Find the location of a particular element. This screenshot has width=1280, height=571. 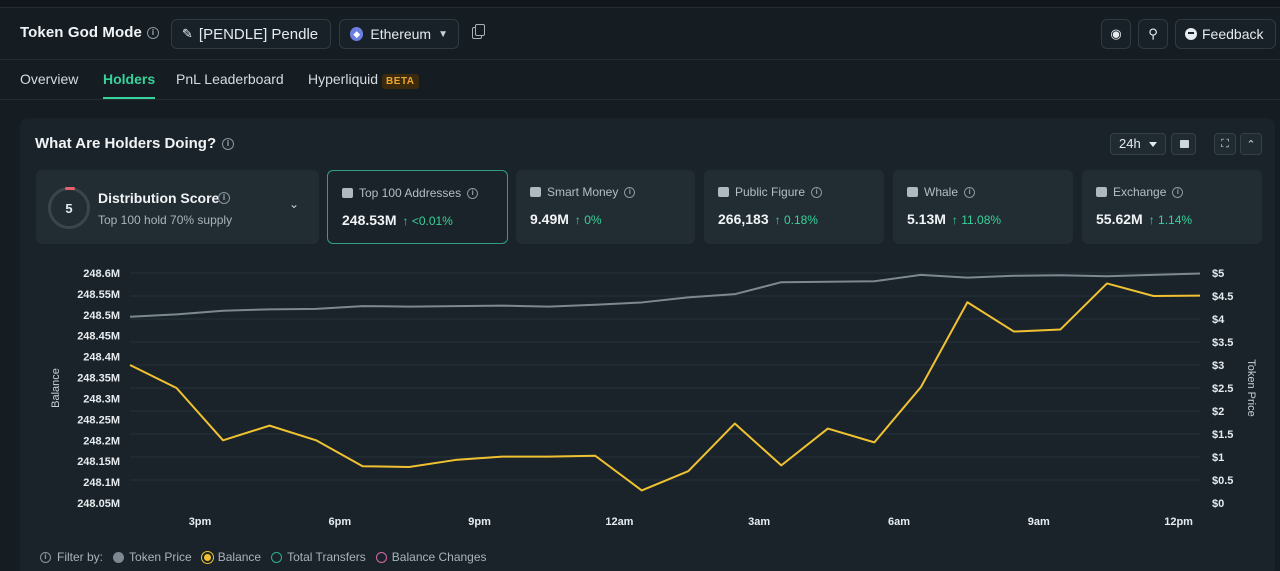

active-tab-indicator is located at coordinates (129, 98).